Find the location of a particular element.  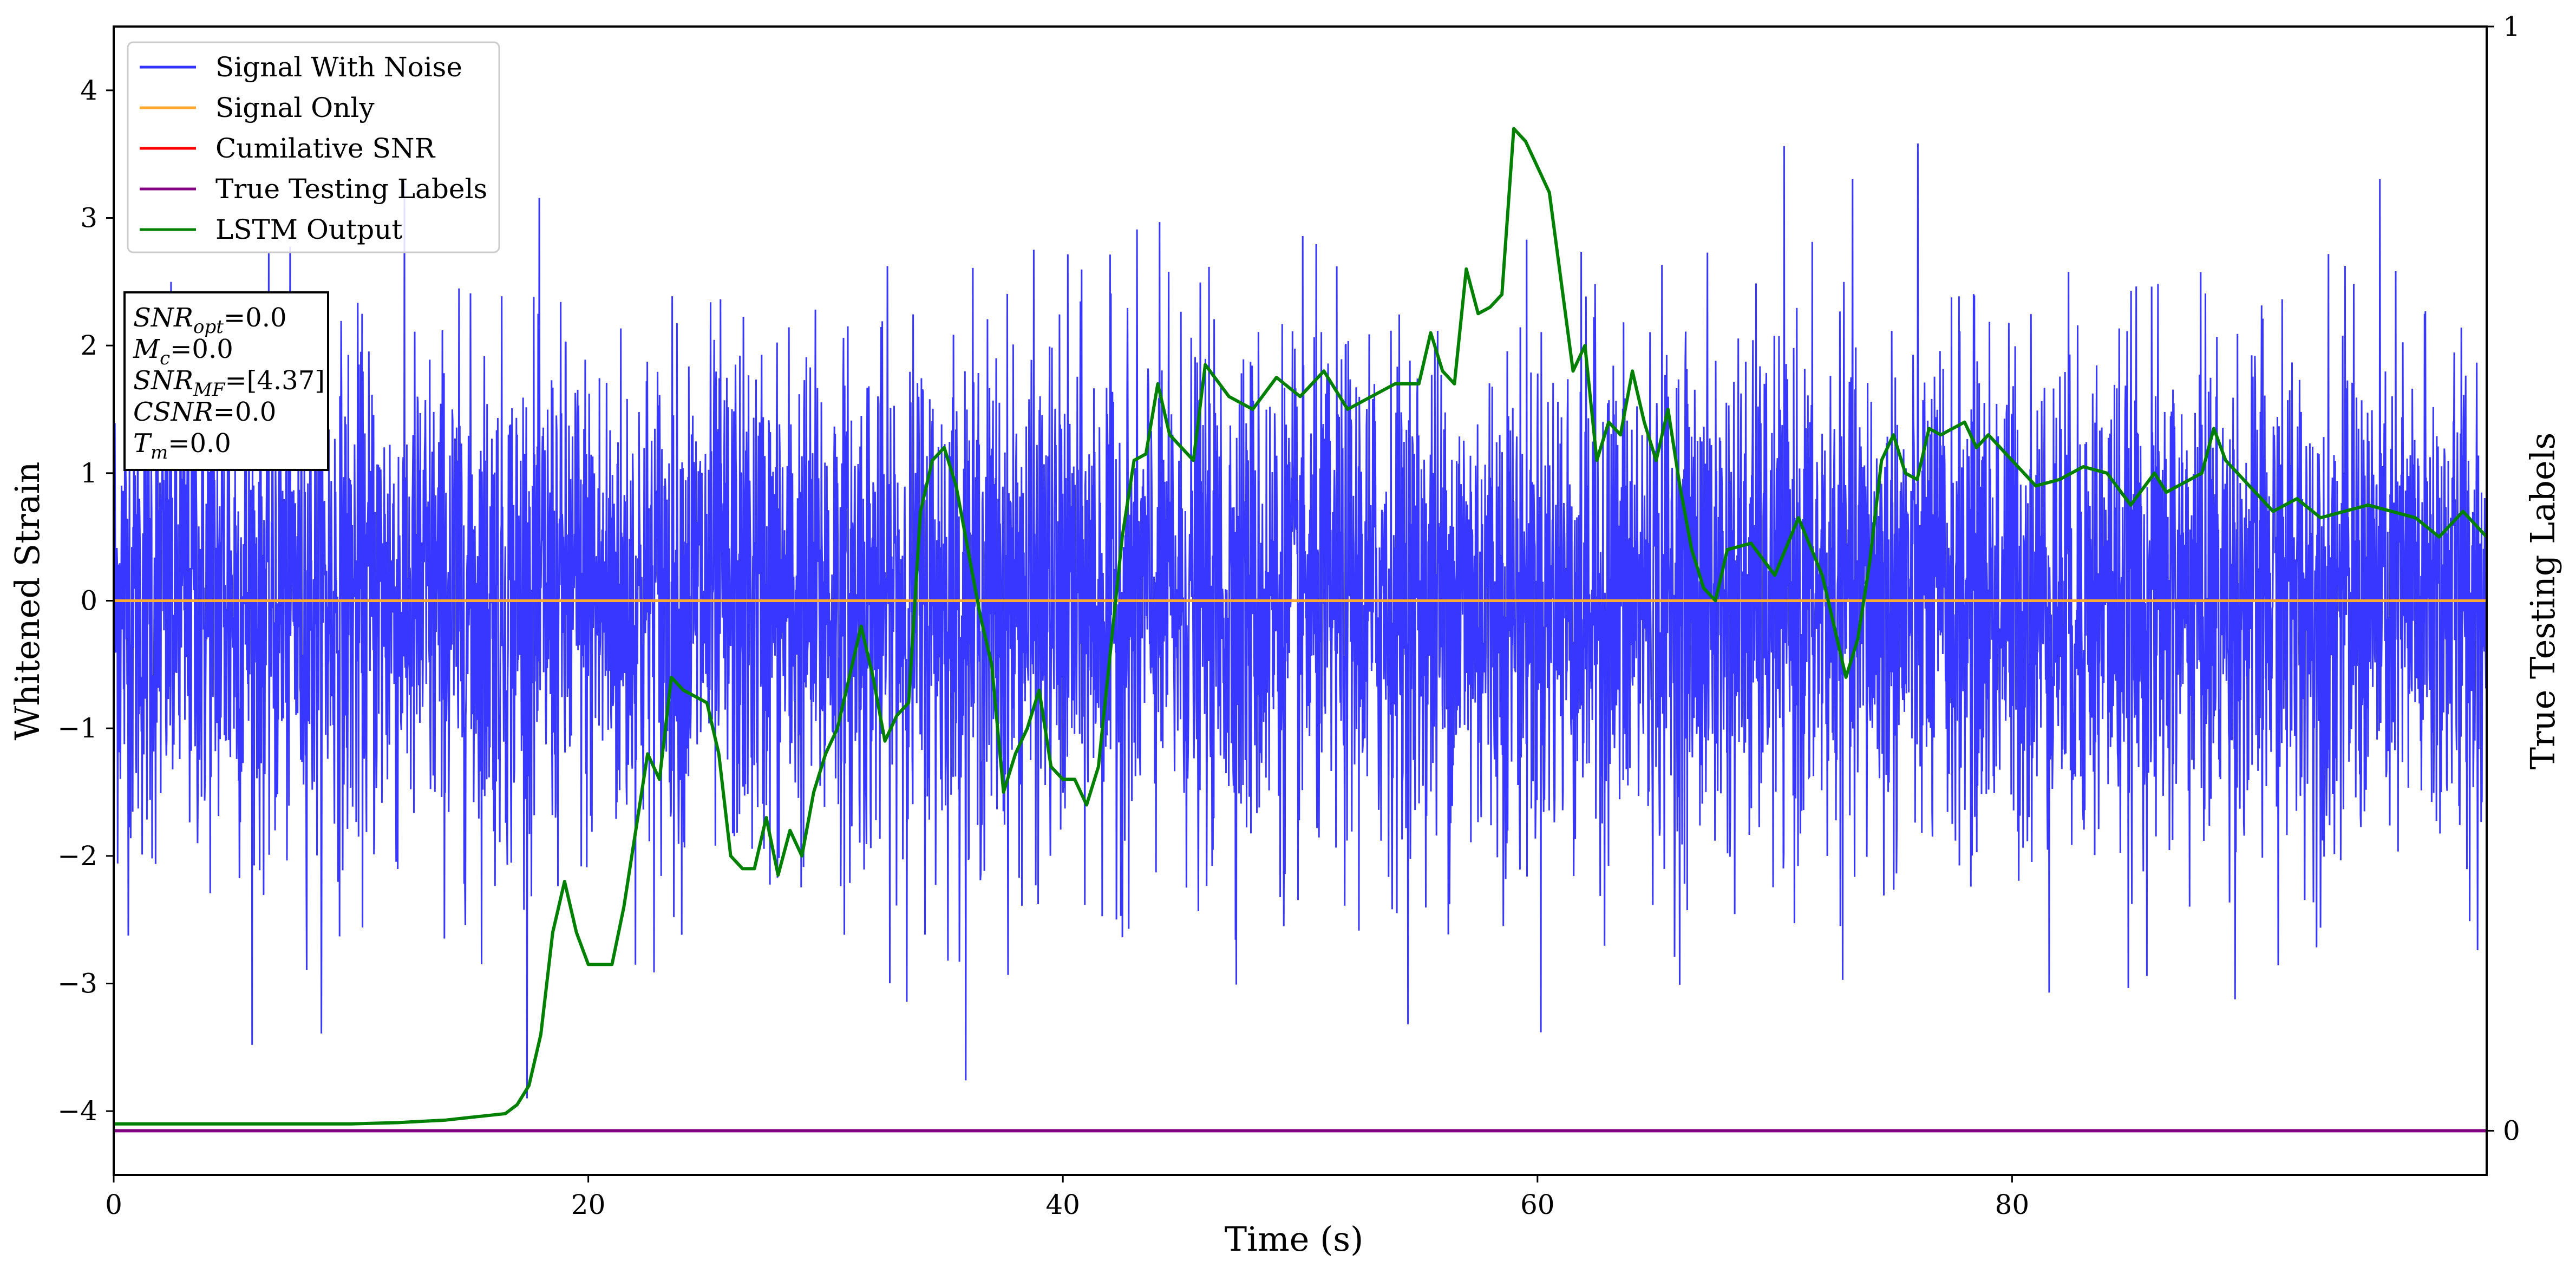

y-axis-ticks: −4 −3 −2 −1 0 1 2 3 4 is located at coordinates (86, 601).